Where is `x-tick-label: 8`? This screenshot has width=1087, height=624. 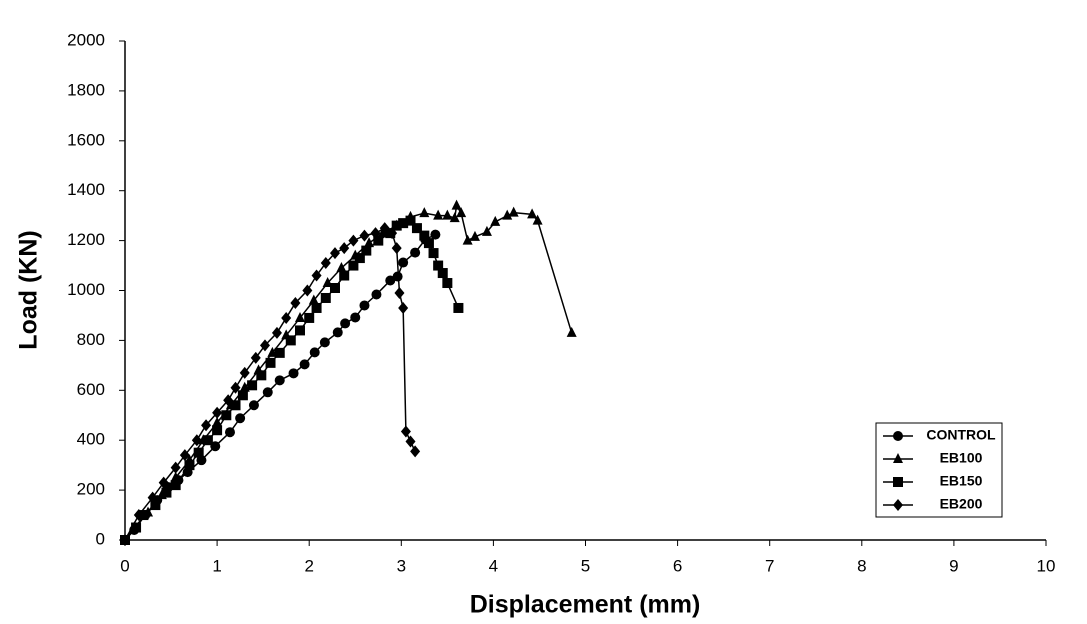
x-tick-label: 8 is located at coordinates (861, 565).